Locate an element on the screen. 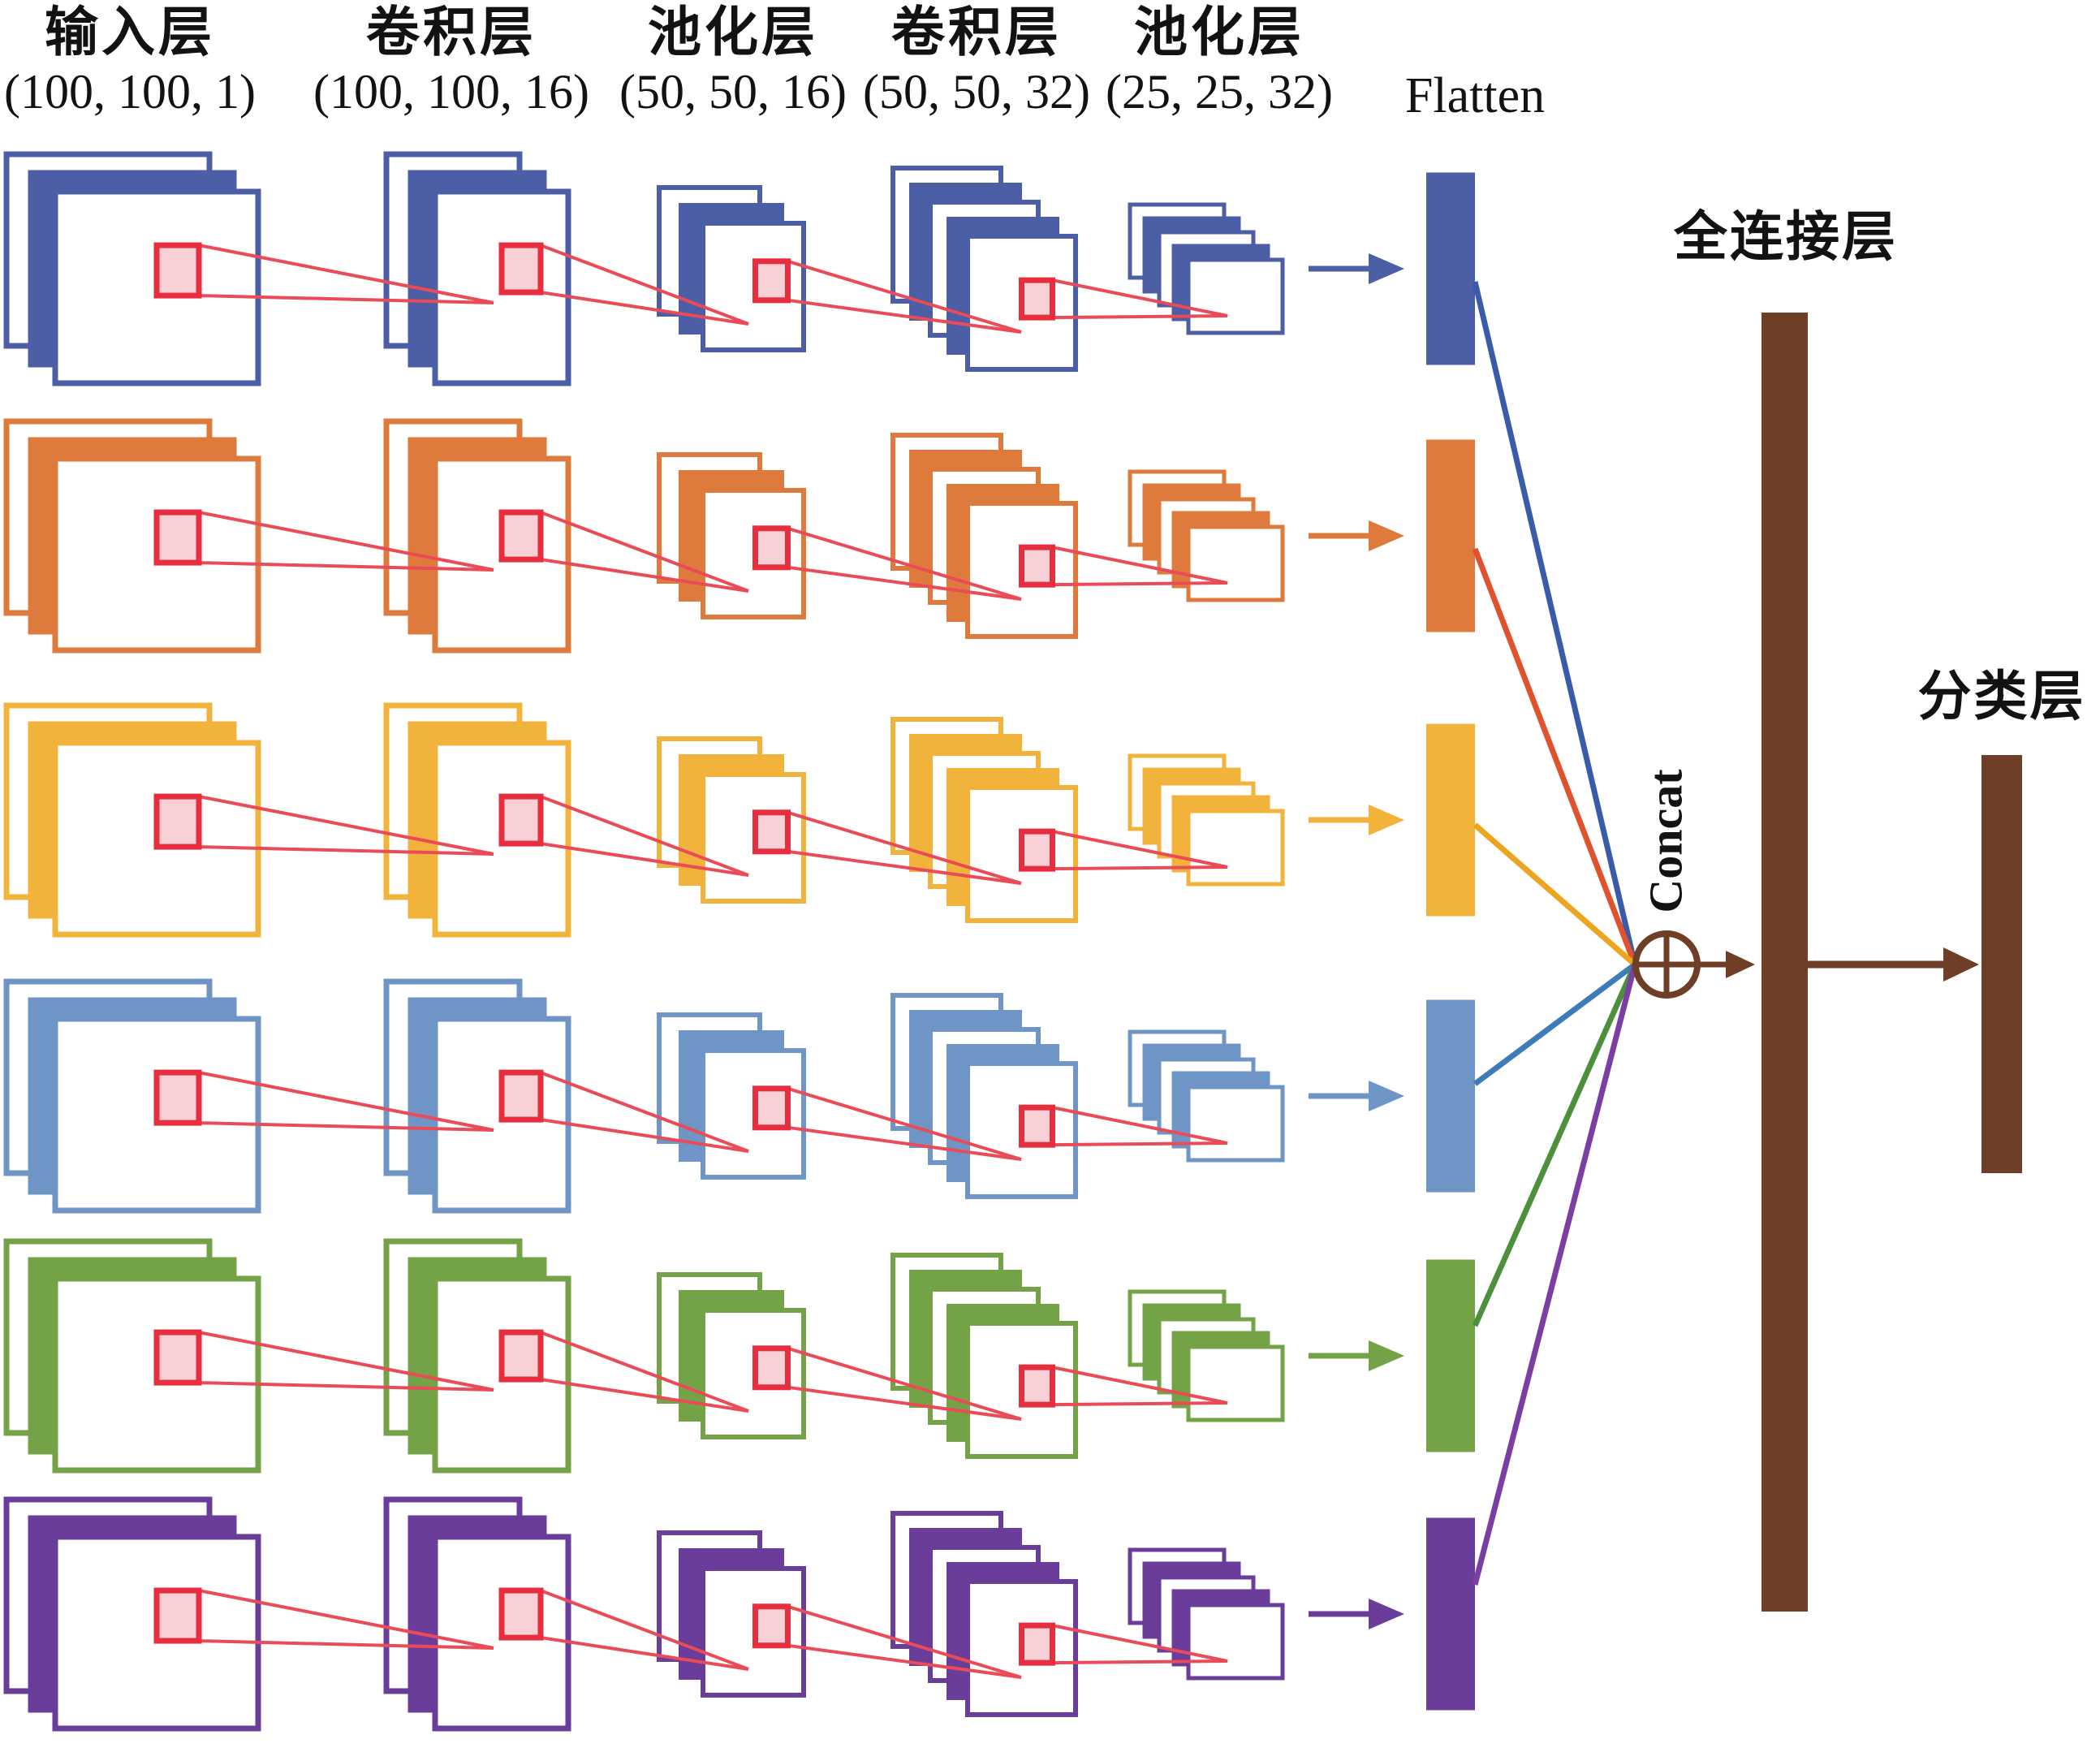 This screenshot has width=2100, height=1752. branch-1-indigo-input-kernel-box is located at coordinates (177, 270).